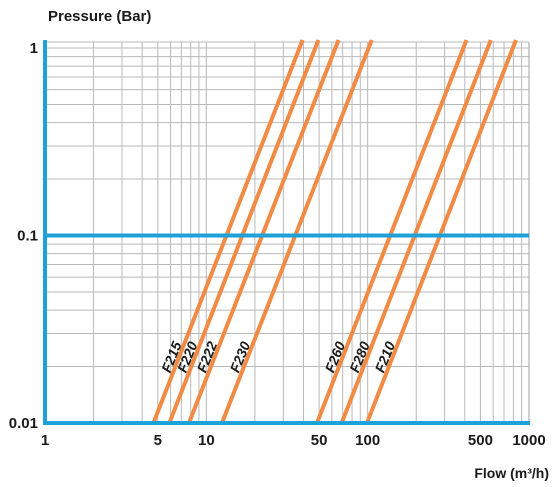  What do you see at coordinates (158, 440) in the screenshot?
I see `x-tick-label: 5` at bounding box center [158, 440].